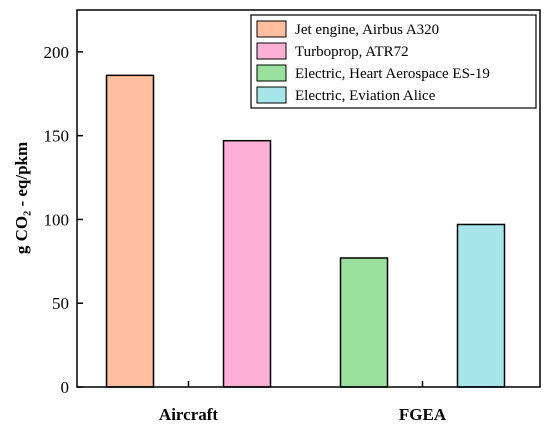 Image resolution: width=550 pixels, height=430 pixels. What do you see at coordinates (188, 414) in the screenshot?
I see `x-category-label: Aircraft` at bounding box center [188, 414].